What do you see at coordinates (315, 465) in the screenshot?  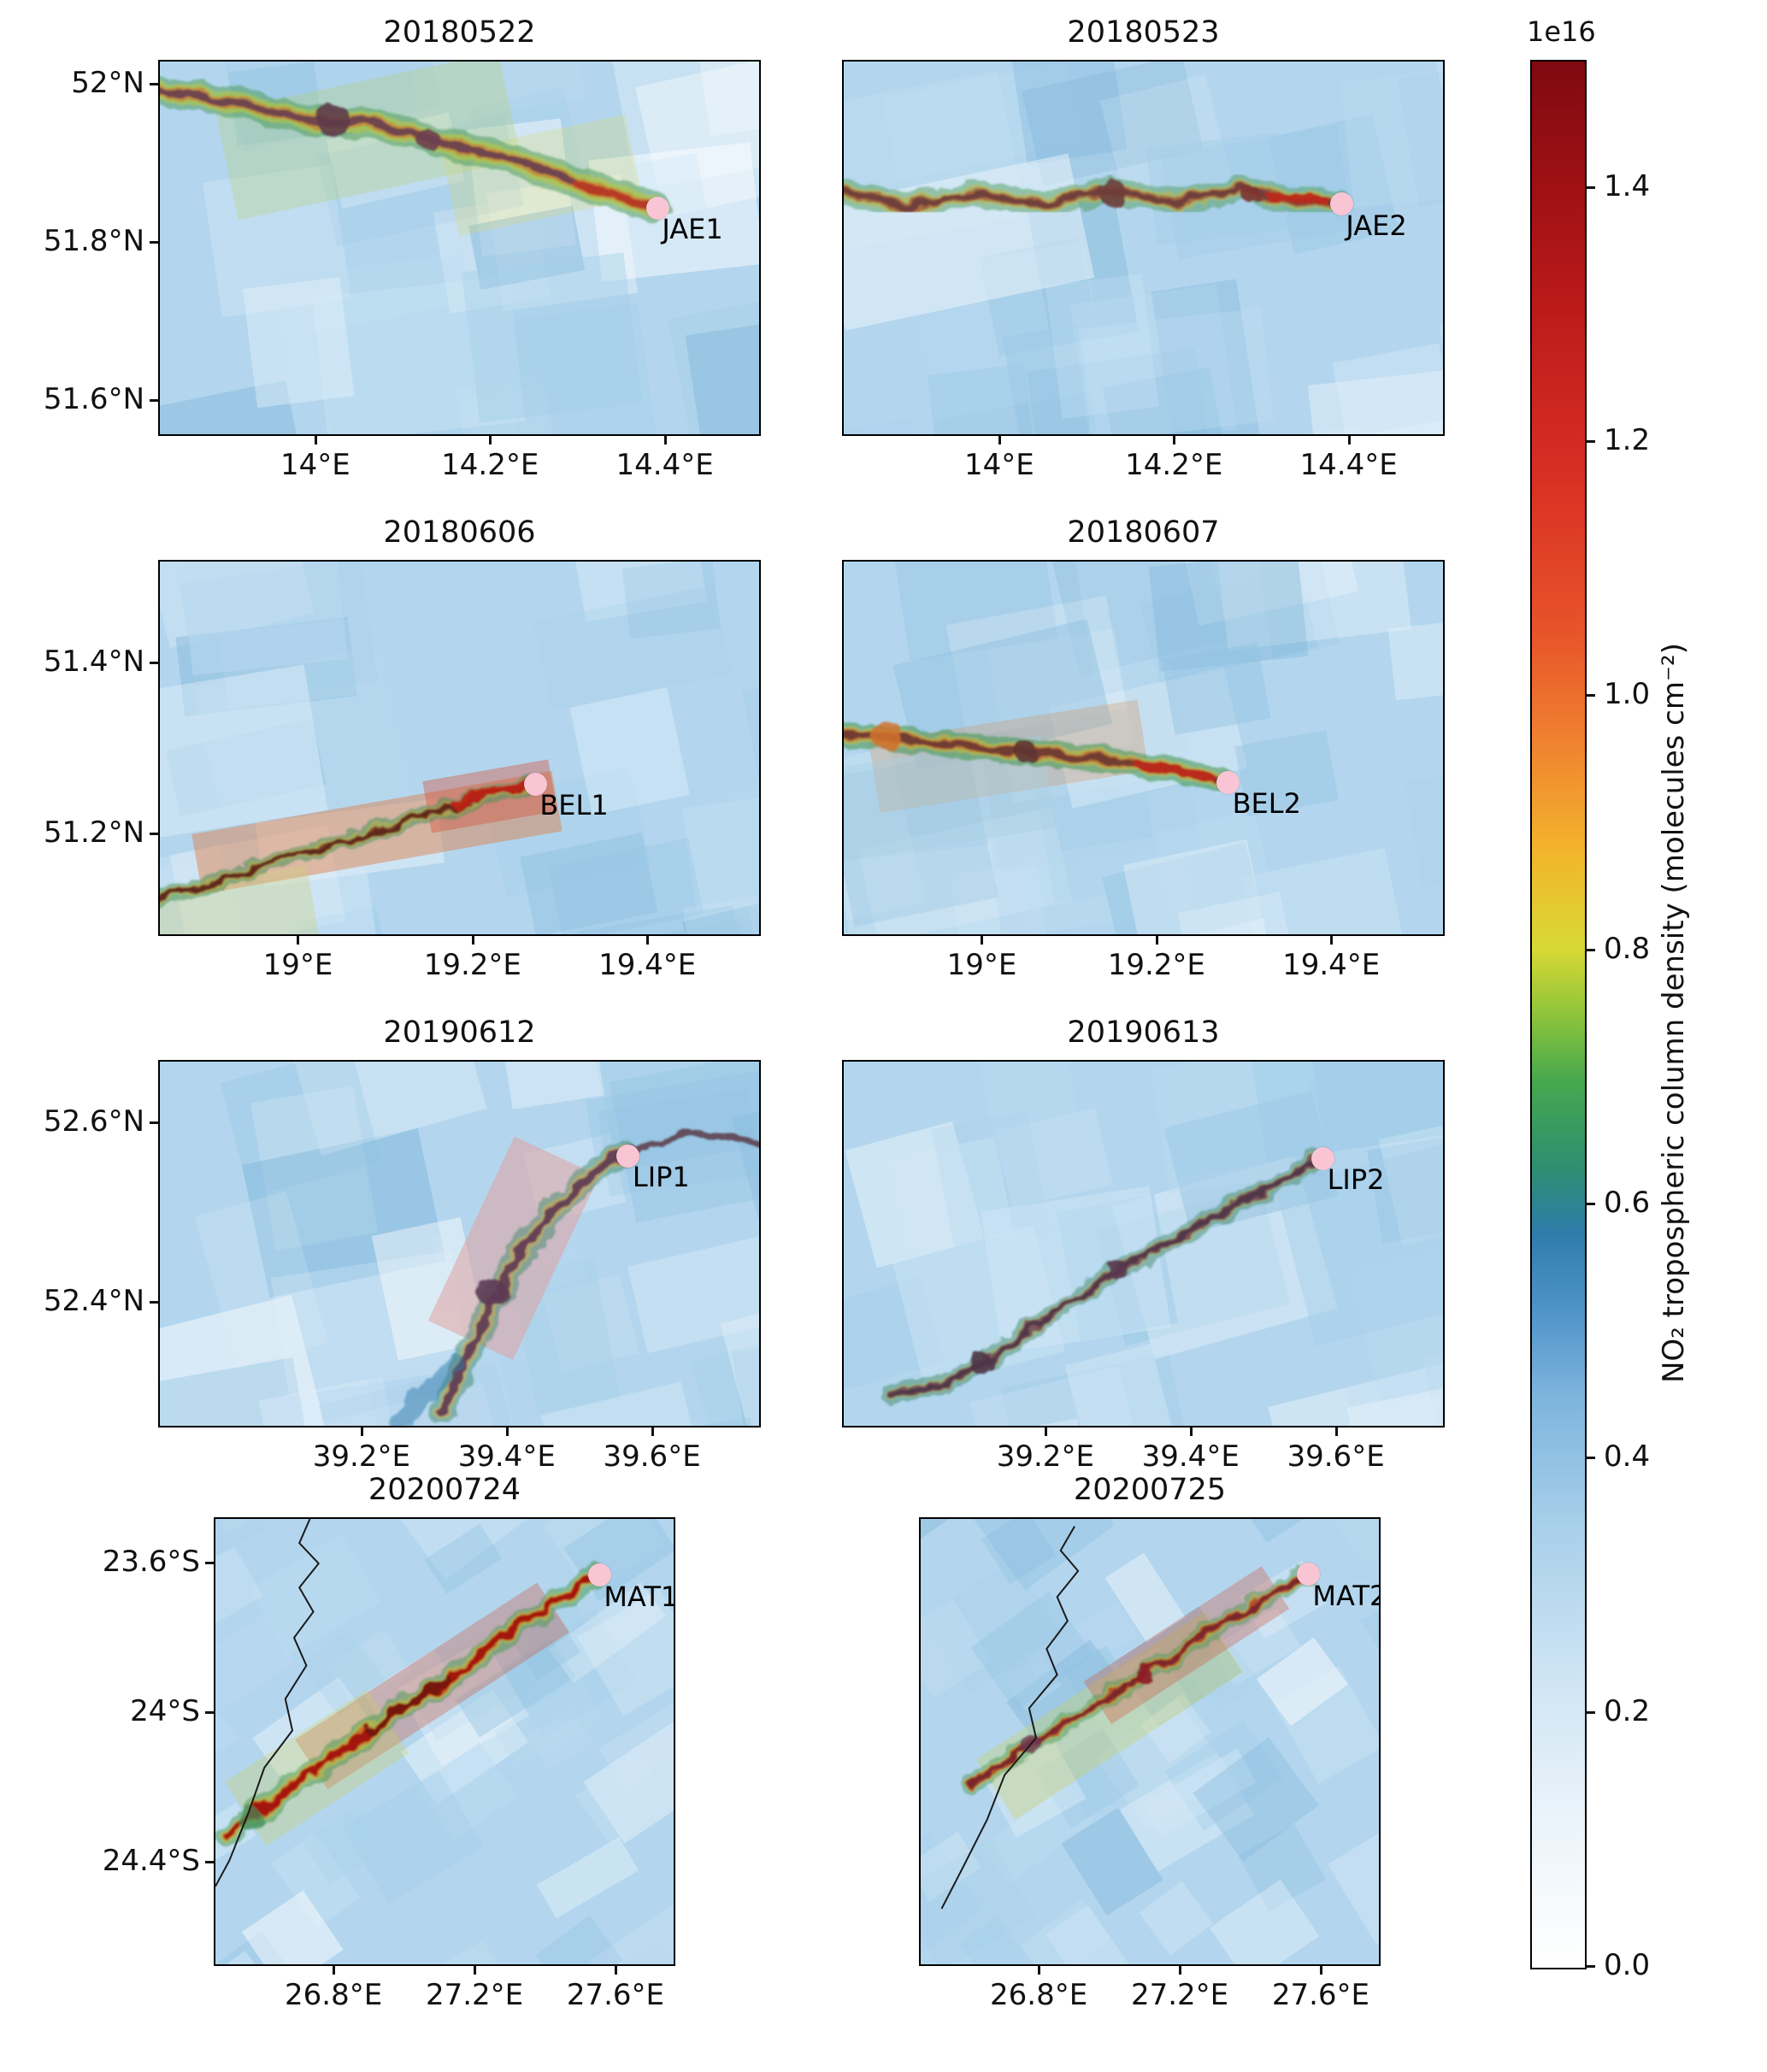 I see `x-tick-label: 14°E` at bounding box center [315, 465].